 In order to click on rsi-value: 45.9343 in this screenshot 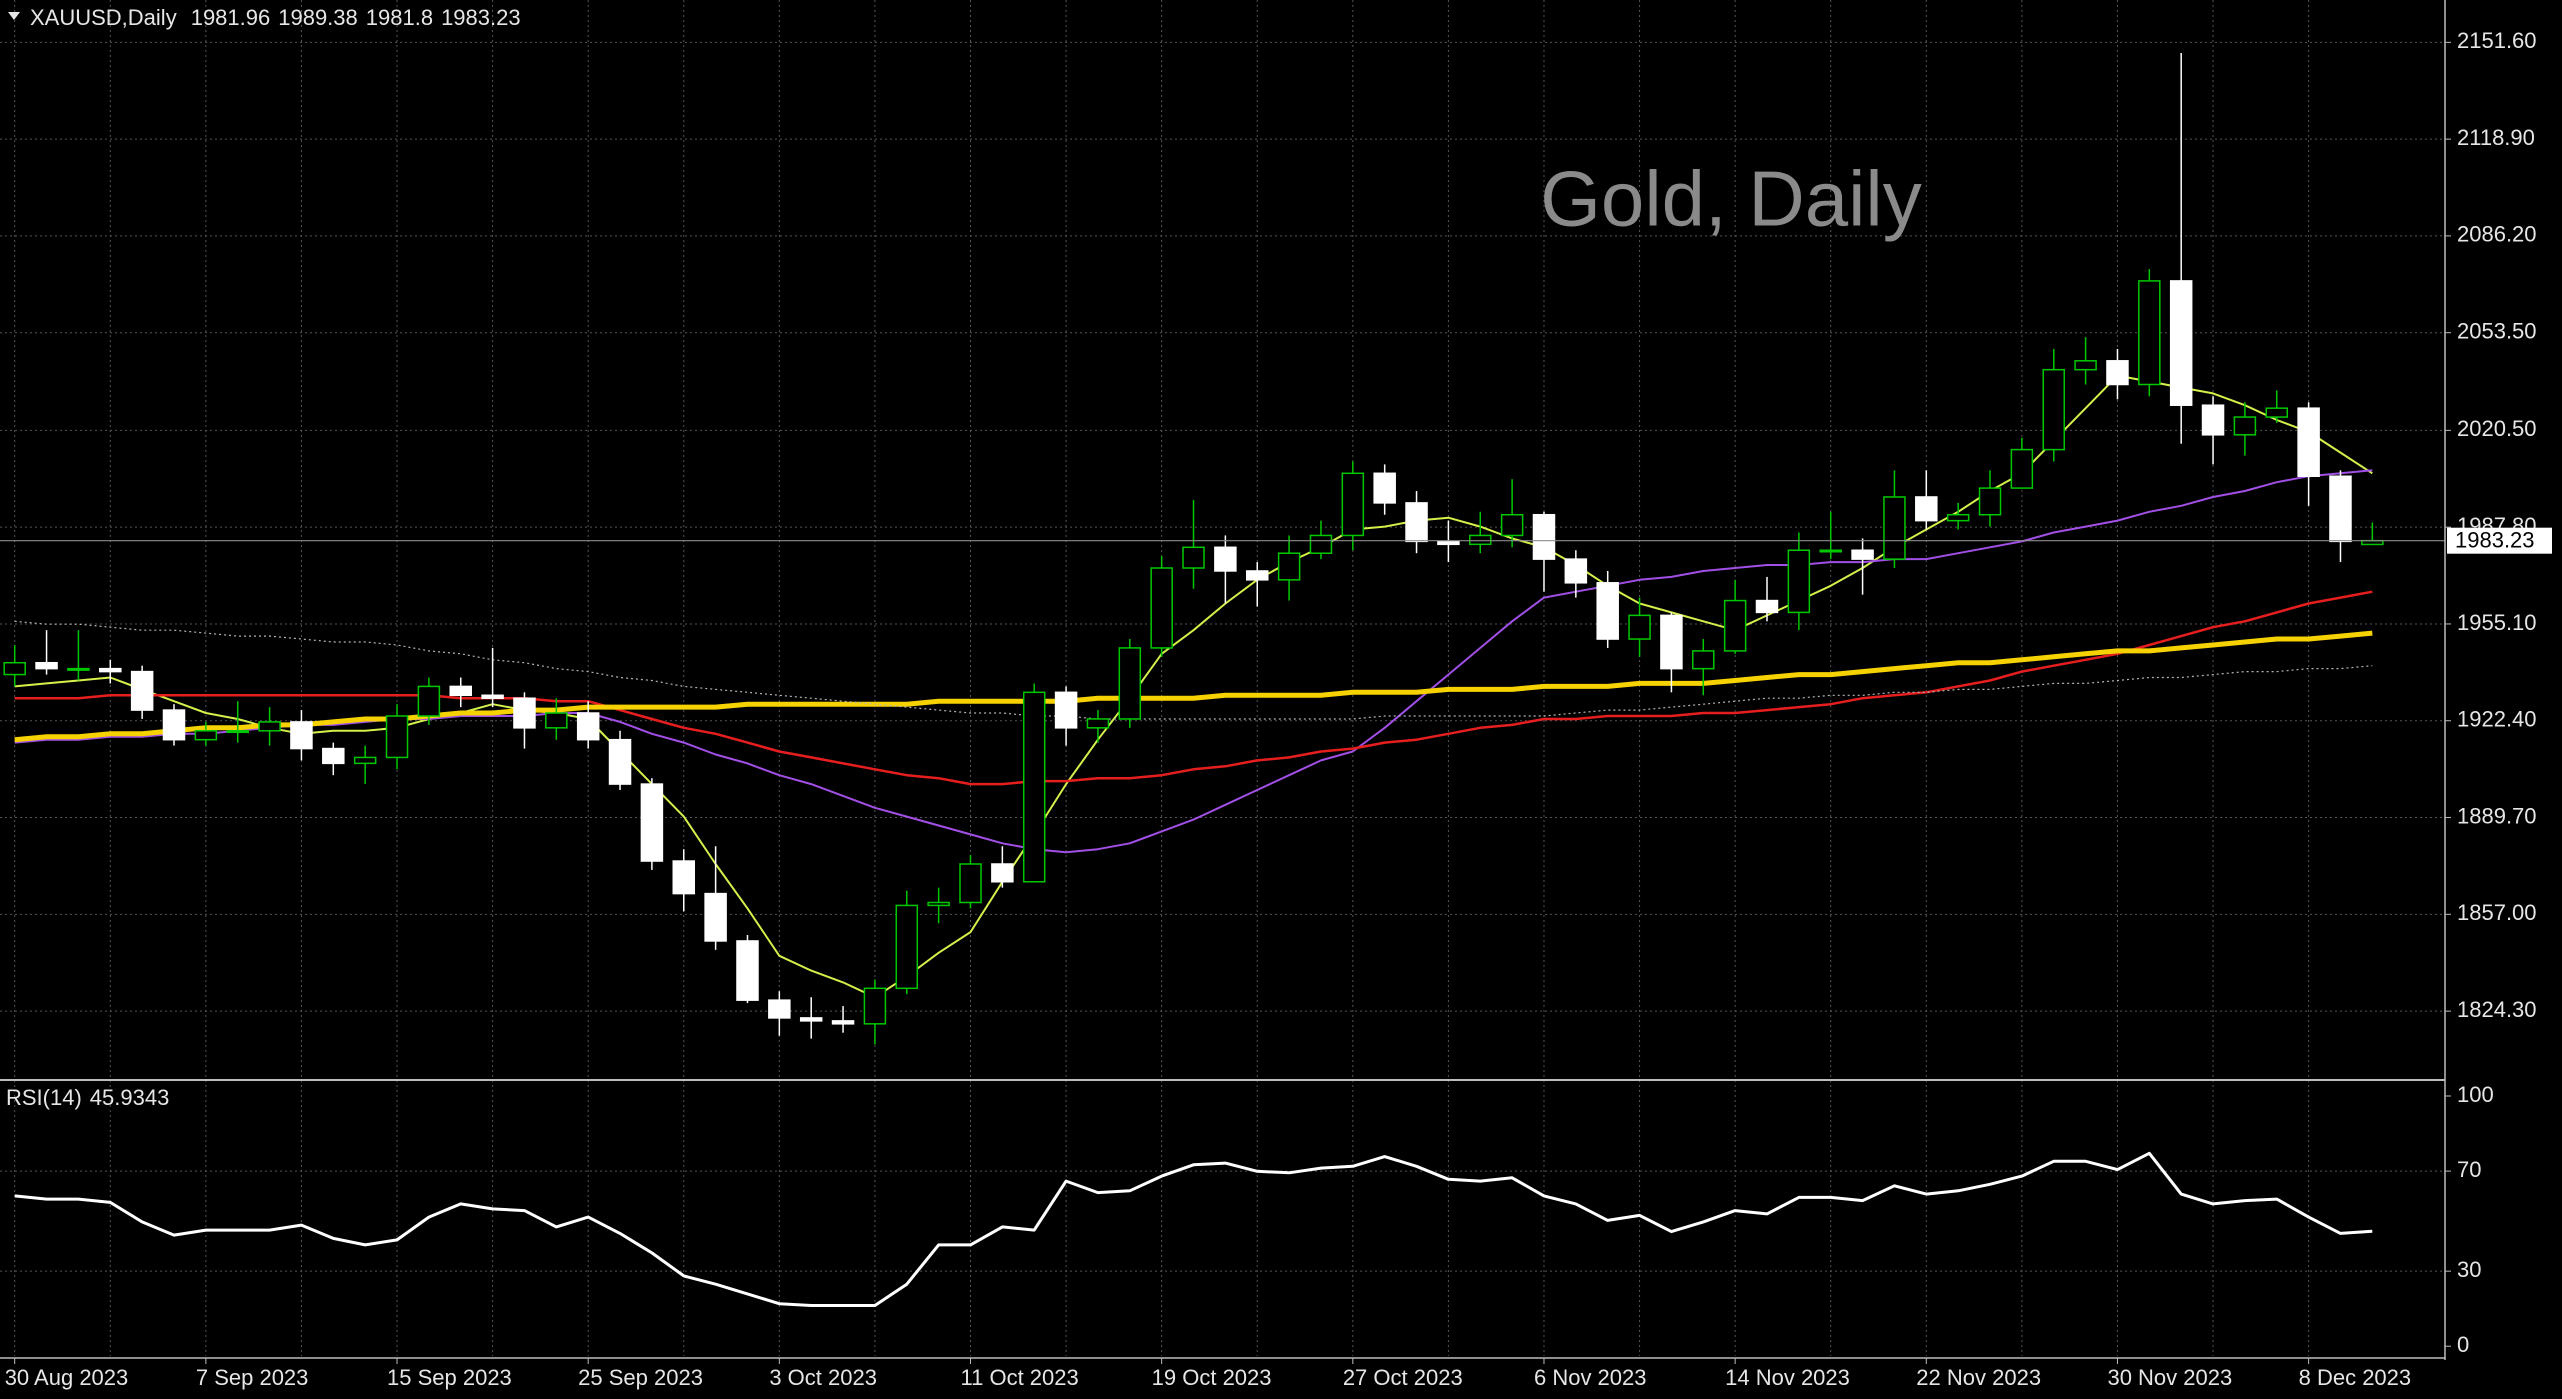, I will do `click(130, 1097)`.